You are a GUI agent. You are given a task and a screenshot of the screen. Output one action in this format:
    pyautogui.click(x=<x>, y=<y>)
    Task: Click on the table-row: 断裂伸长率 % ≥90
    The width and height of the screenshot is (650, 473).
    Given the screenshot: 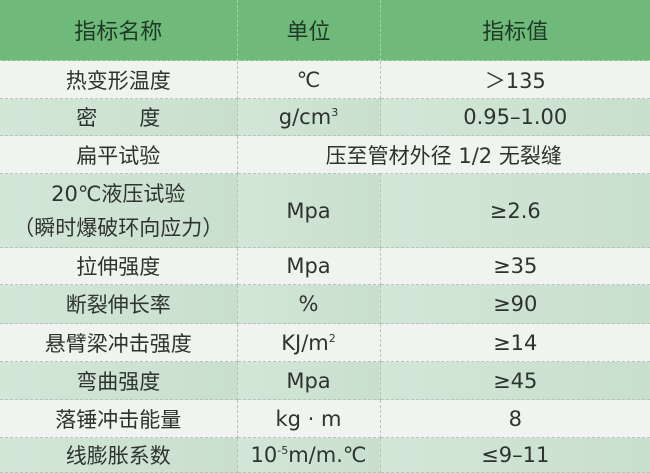 What is the action you would take?
    pyautogui.click(x=325, y=304)
    